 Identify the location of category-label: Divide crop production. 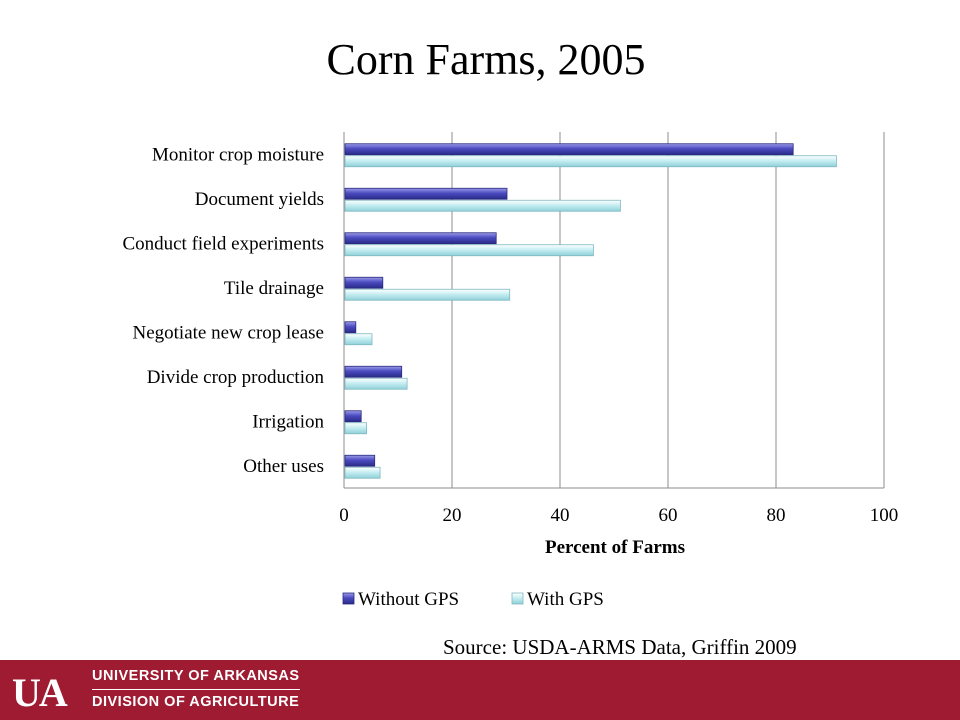
(236, 377).